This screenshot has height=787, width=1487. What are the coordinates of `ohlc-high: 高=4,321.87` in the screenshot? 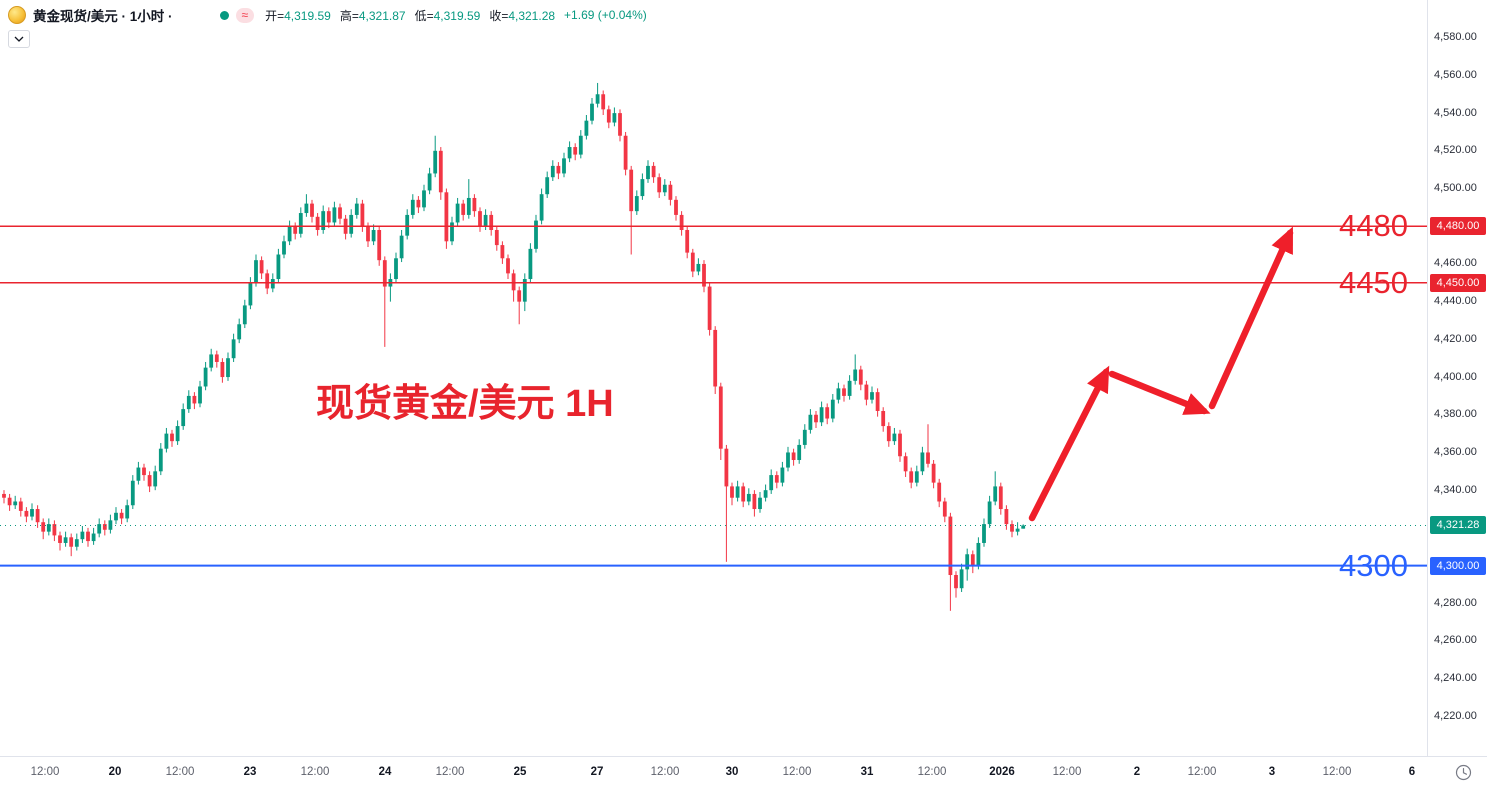 It's located at (373, 15).